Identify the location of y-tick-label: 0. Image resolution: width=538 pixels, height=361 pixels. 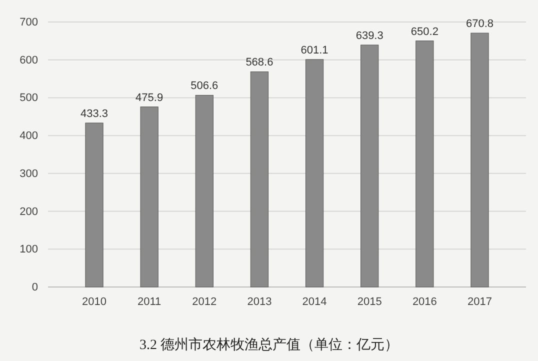
(35, 288).